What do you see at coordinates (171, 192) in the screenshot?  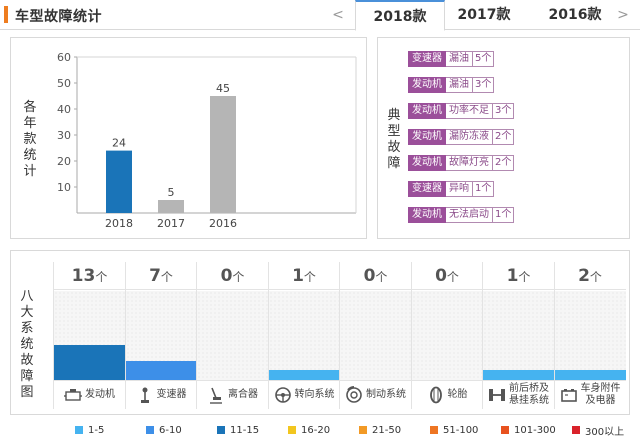 I see `bar-value-label-2017: 5` at bounding box center [171, 192].